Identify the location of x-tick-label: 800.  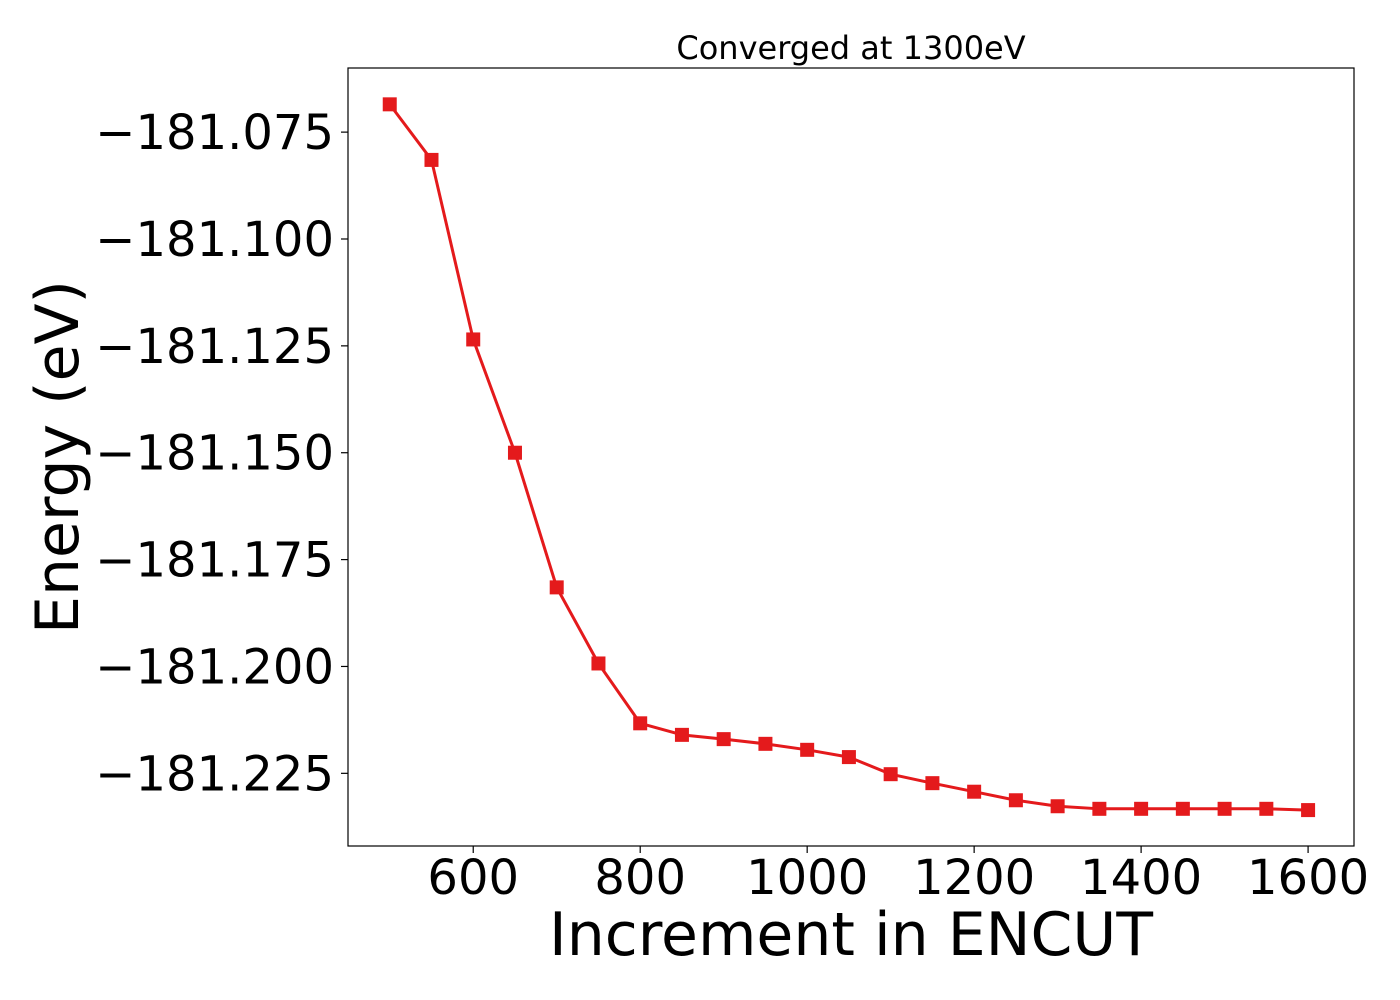
(640, 878).